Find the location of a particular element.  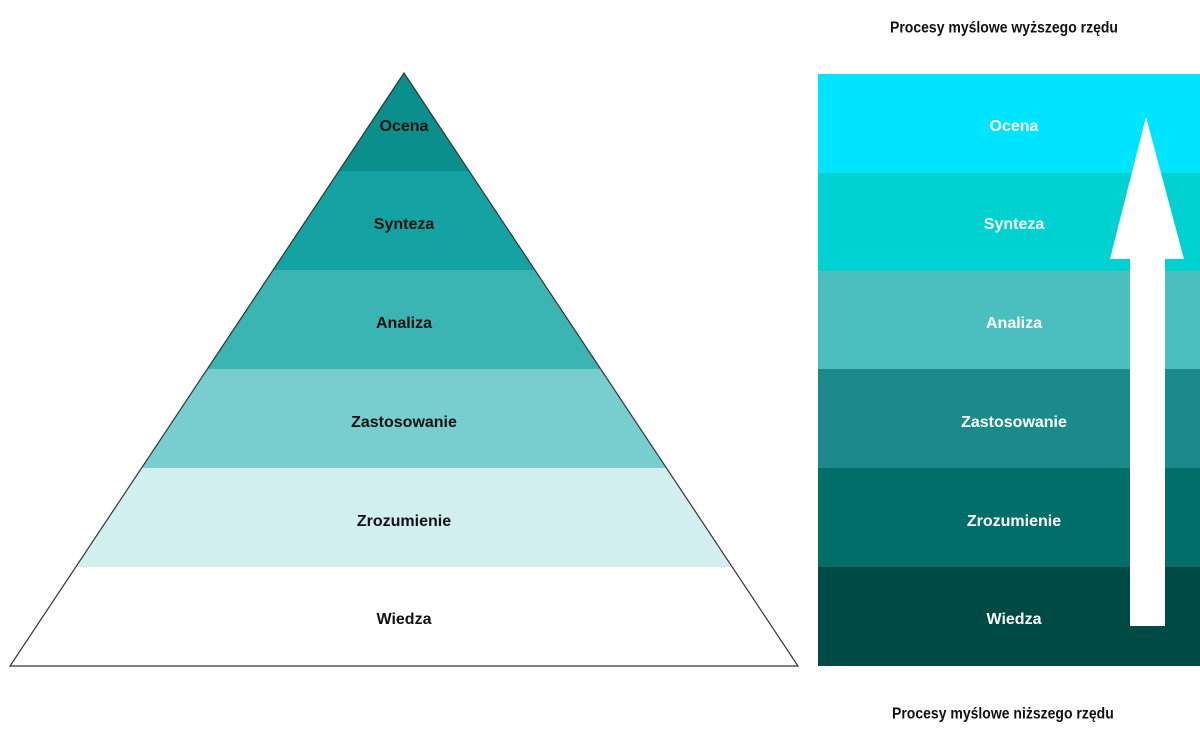

pyramid-level-zrozumienie is located at coordinates (404, 517).